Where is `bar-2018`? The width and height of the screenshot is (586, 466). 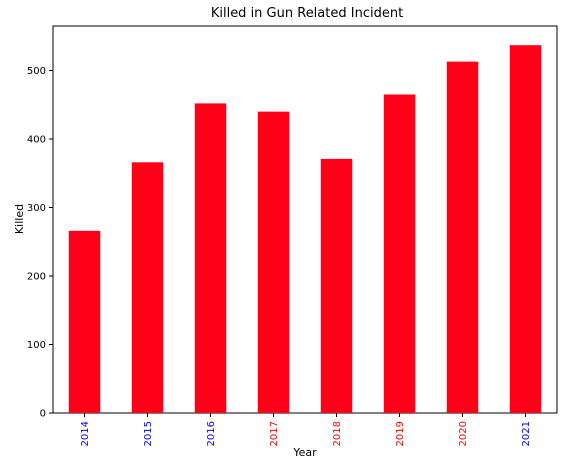 bar-2018 is located at coordinates (336, 285).